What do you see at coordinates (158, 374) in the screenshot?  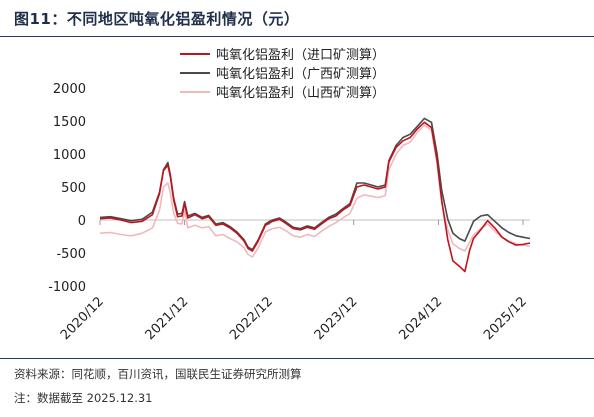 I see `source-note: 资料来源：同花顺，百川资讯，国联民生证券研究所测算` at bounding box center [158, 374].